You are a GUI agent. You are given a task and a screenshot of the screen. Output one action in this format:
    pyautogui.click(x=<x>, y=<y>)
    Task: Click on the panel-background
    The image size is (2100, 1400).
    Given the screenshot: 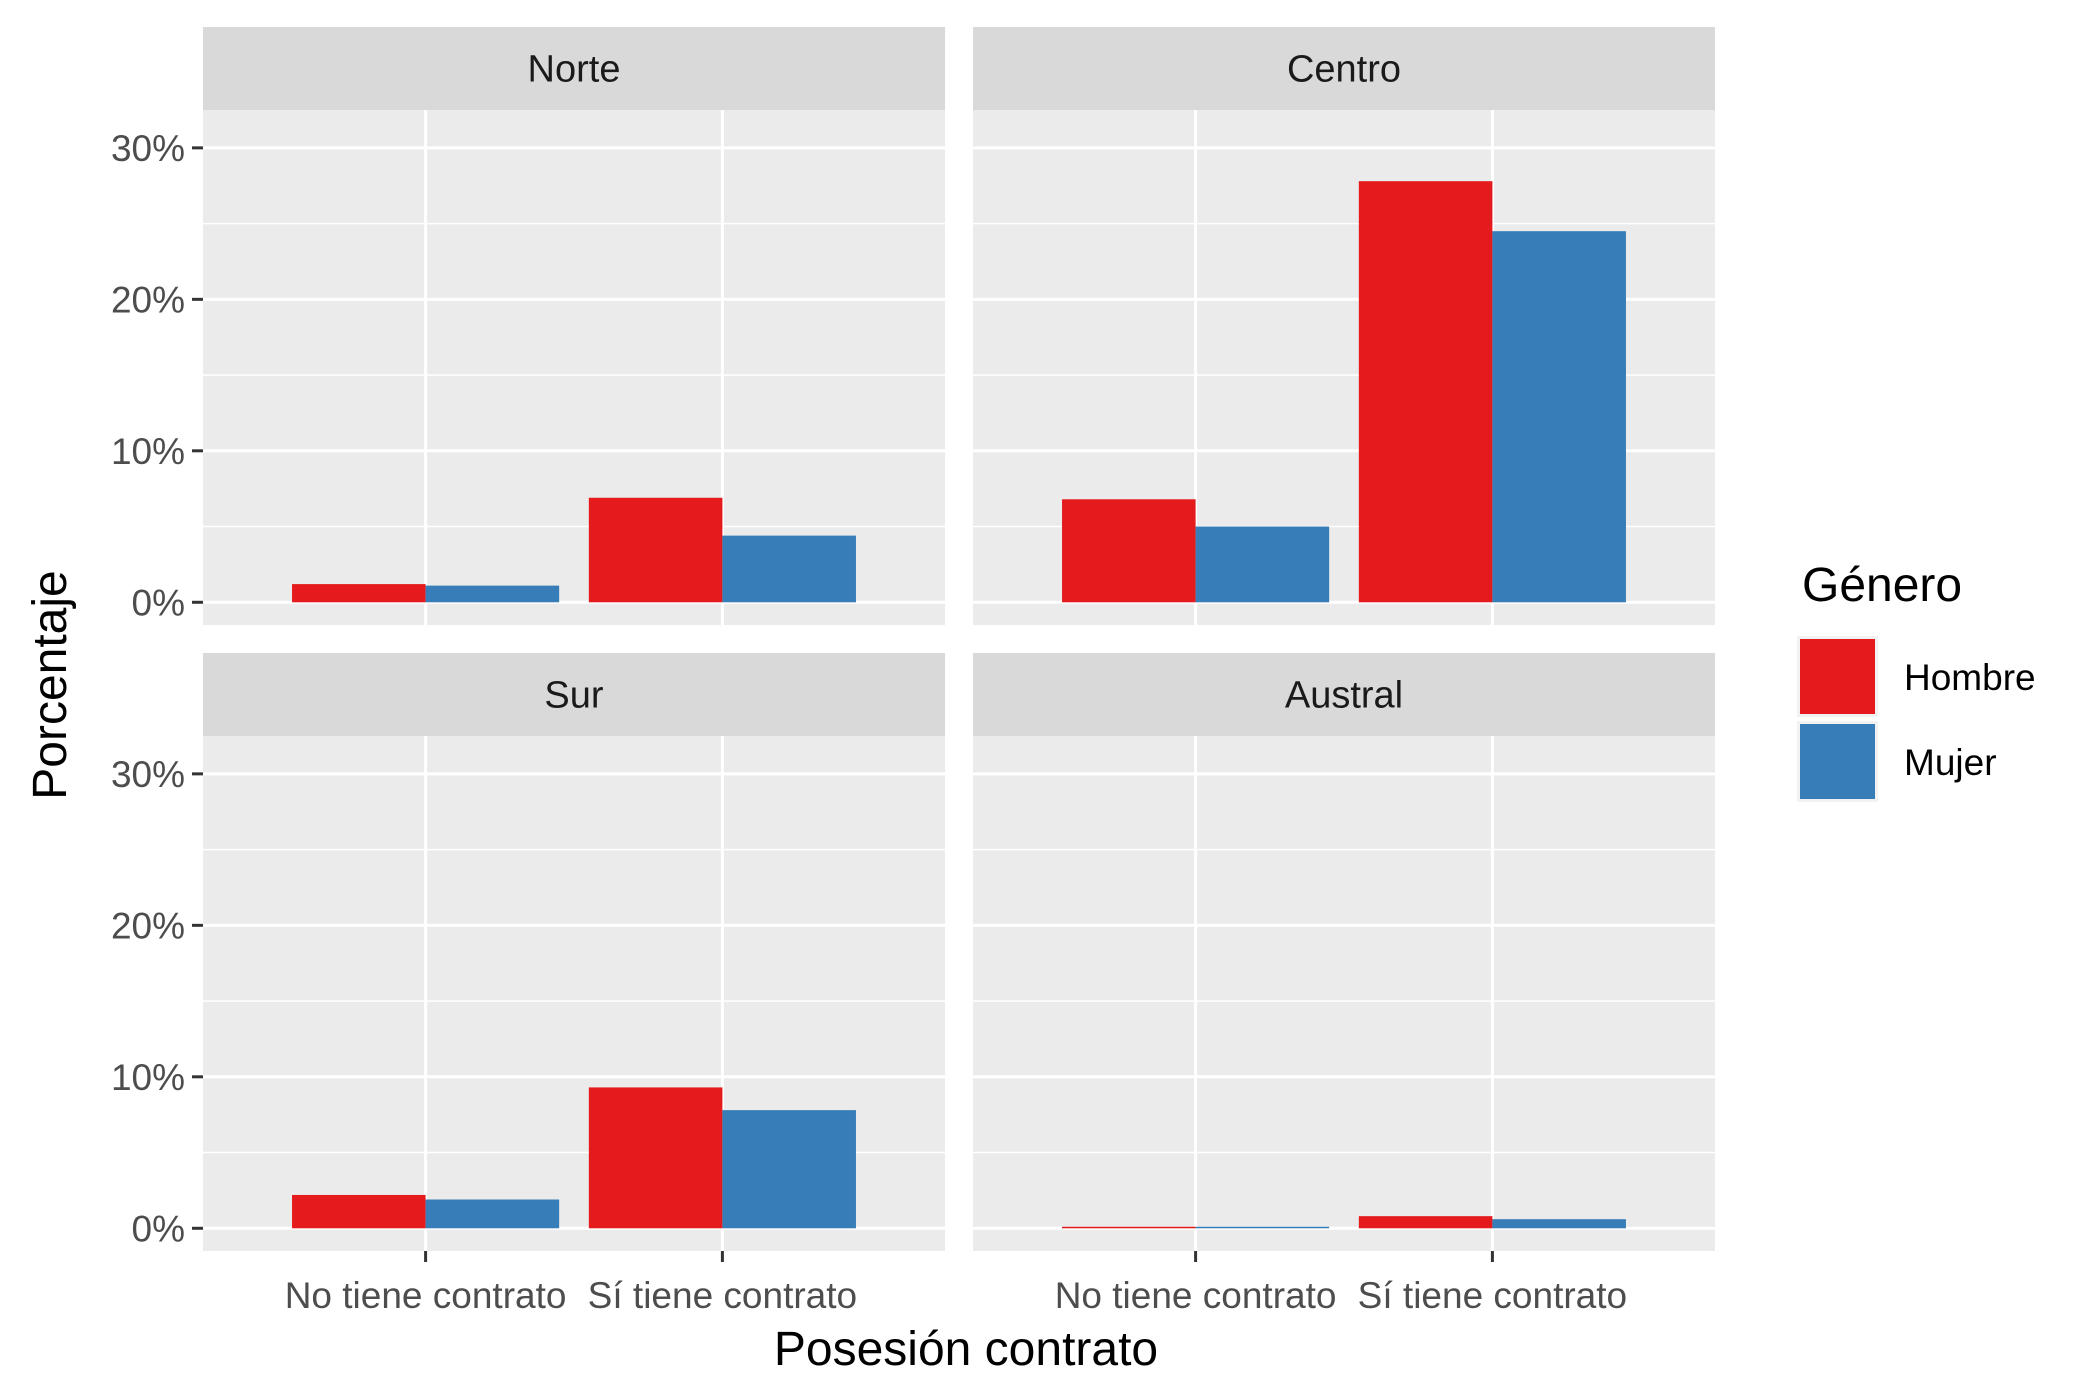 What is the action you would take?
    pyautogui.click(x=1344, y=993)
    